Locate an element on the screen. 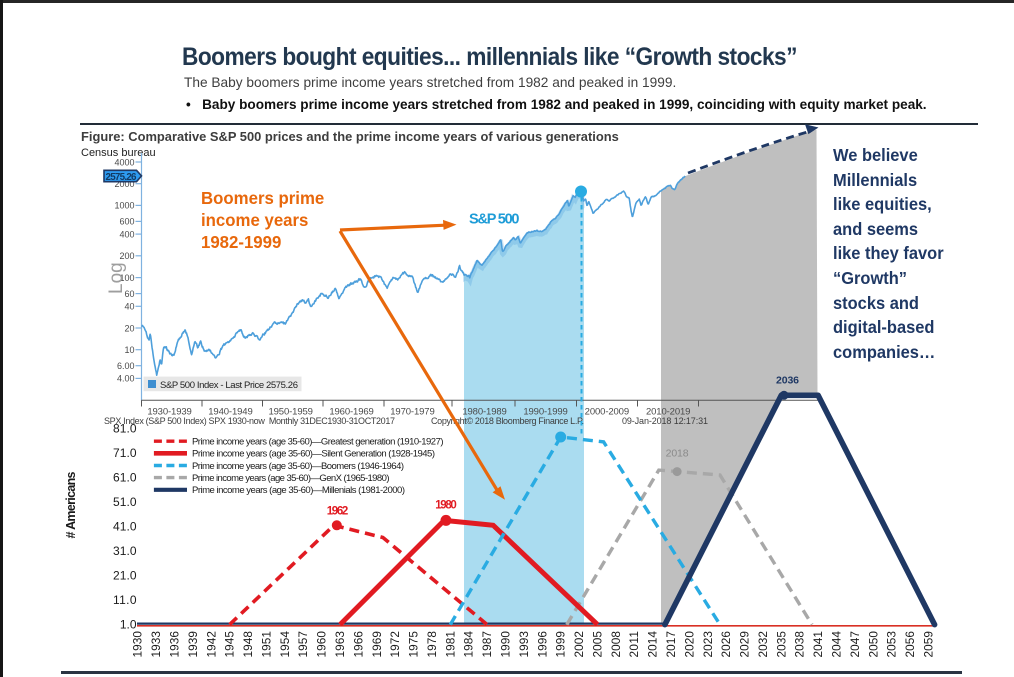 This screenshot has width=1014, height=677. svg-text: 1951 is located at coordinates (266, 644).